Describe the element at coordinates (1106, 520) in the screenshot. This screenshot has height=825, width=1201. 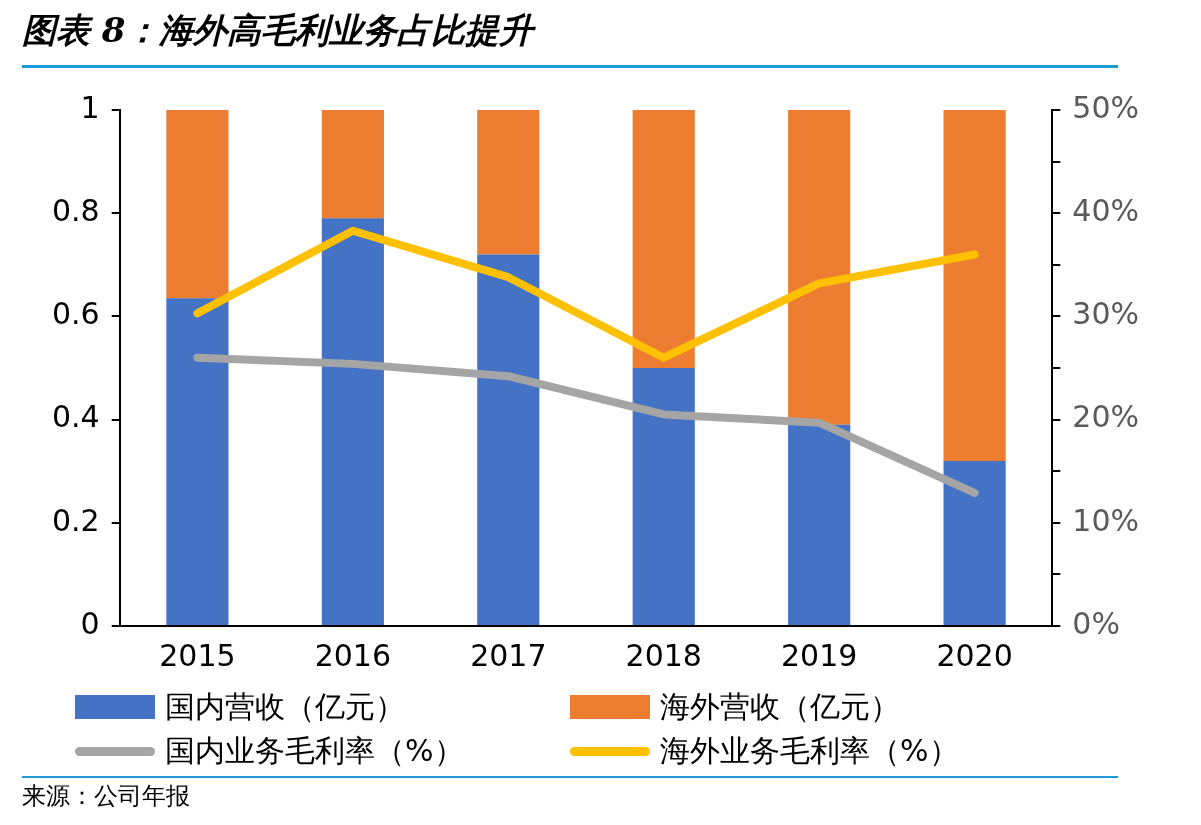
I see `y2-tick-label: 10%` at that location.